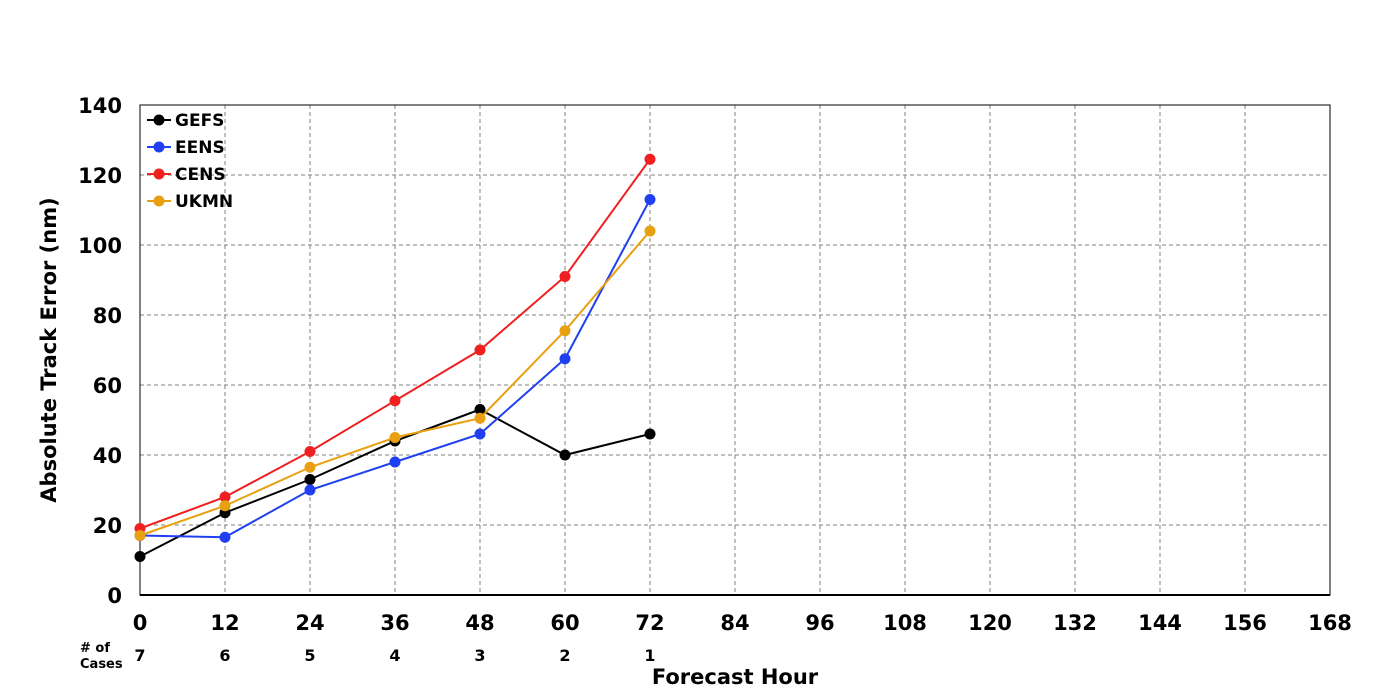 The image size is (1400, 700). What do you see at coordinates (1245, 623) in the screenshot?
I see `x-tick-label: 156` at bounding box center [1245, 623].